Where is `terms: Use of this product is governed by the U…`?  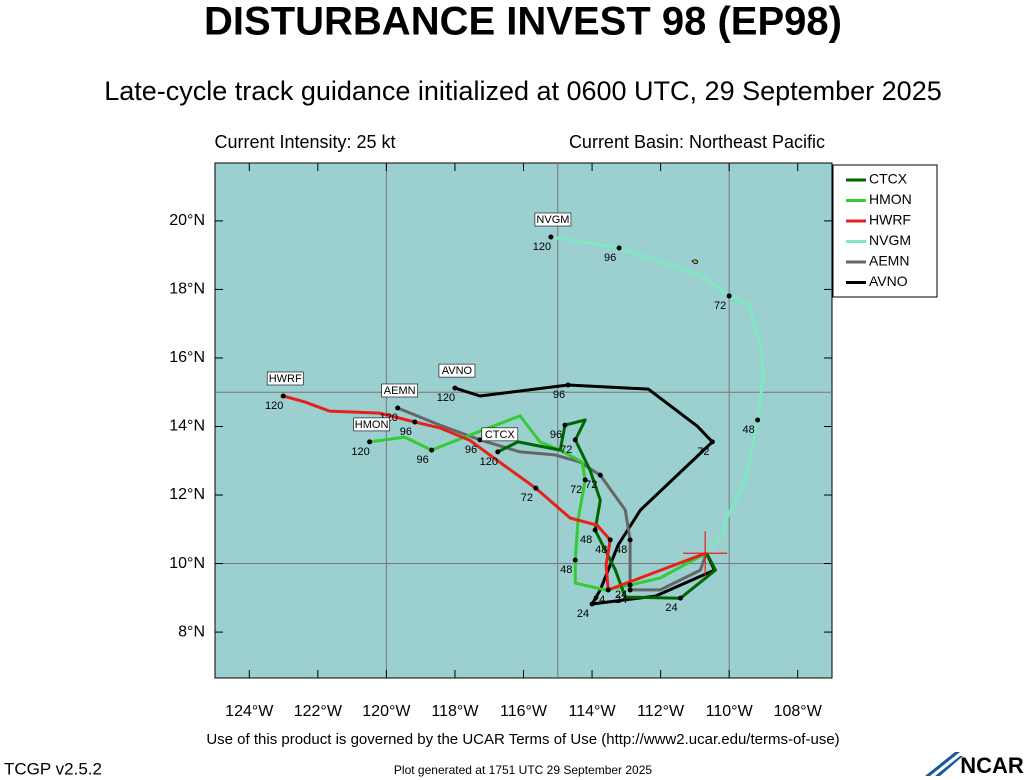 terms: Use of this product is governed by the U… is located at coordinates (522, 739).